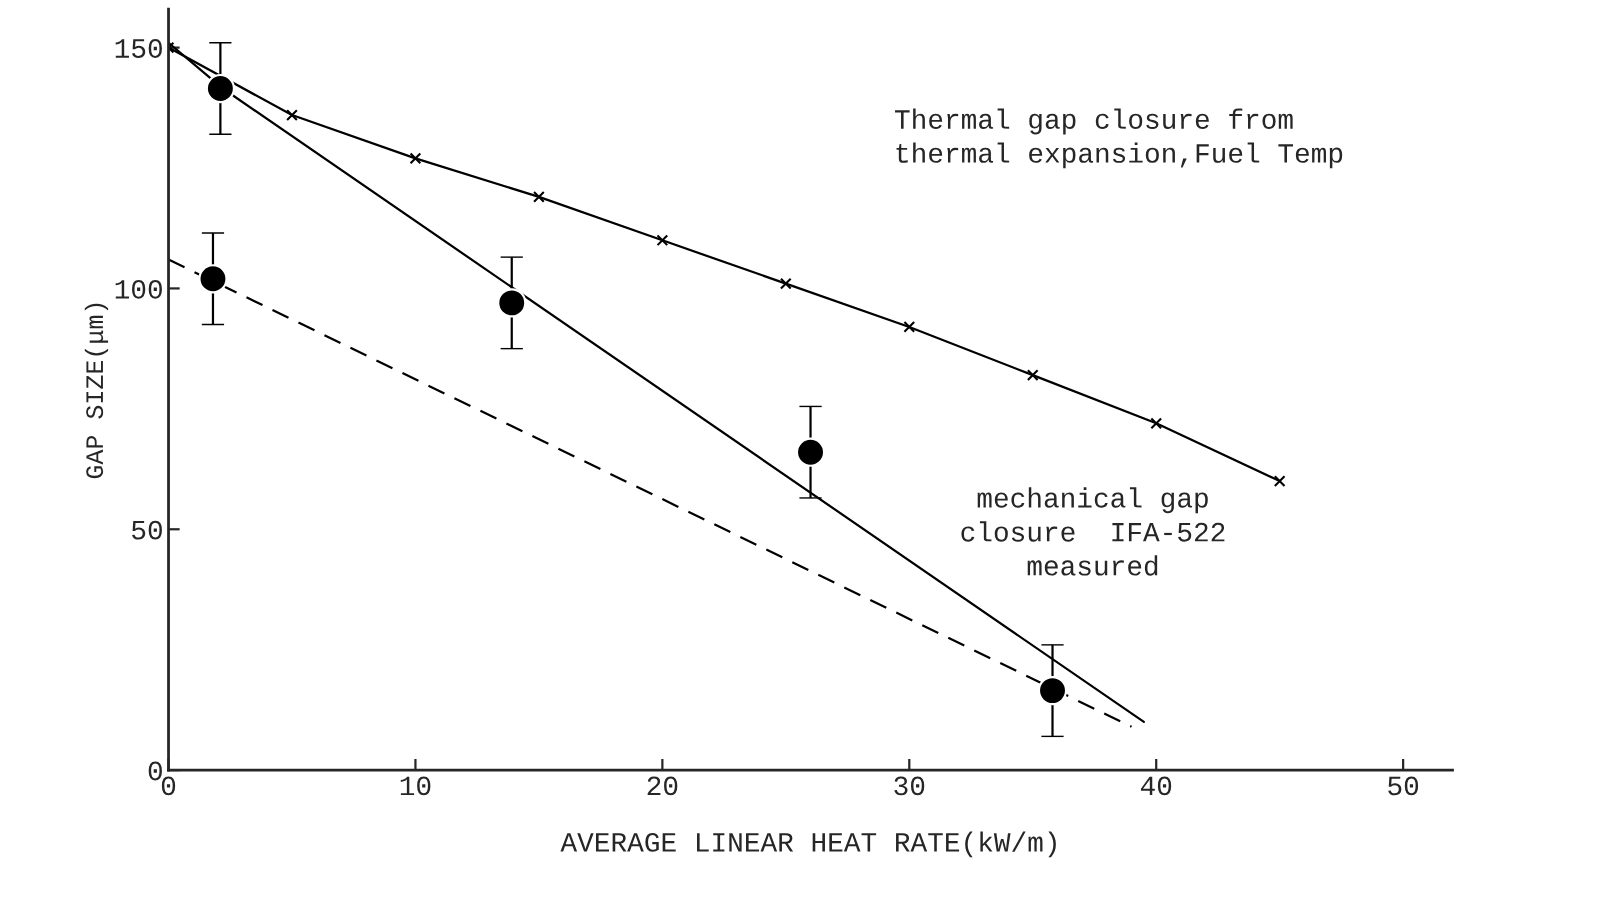 This screenshot has height=906, width=1605. What do you see at coordinates (909, 786) in the screenshot?
I see `x-tick-label: 30` at bounding box center [909, 786].